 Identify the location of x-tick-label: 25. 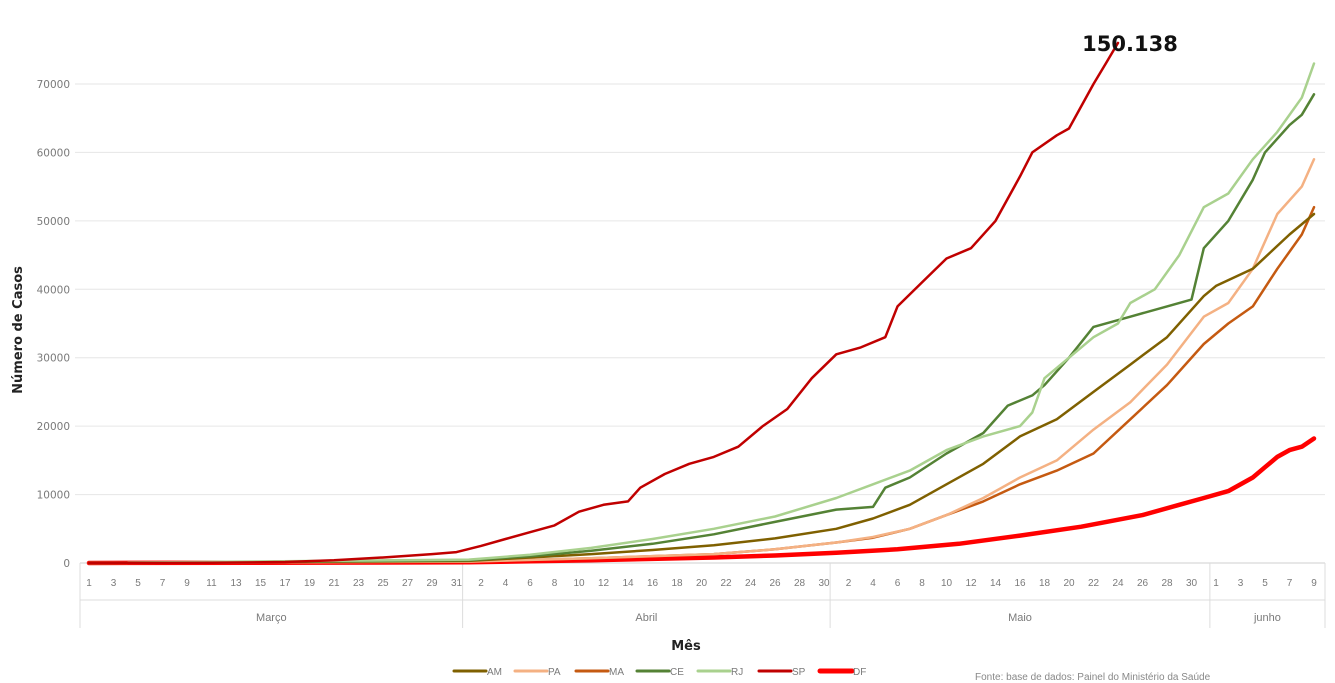
(383, 583).